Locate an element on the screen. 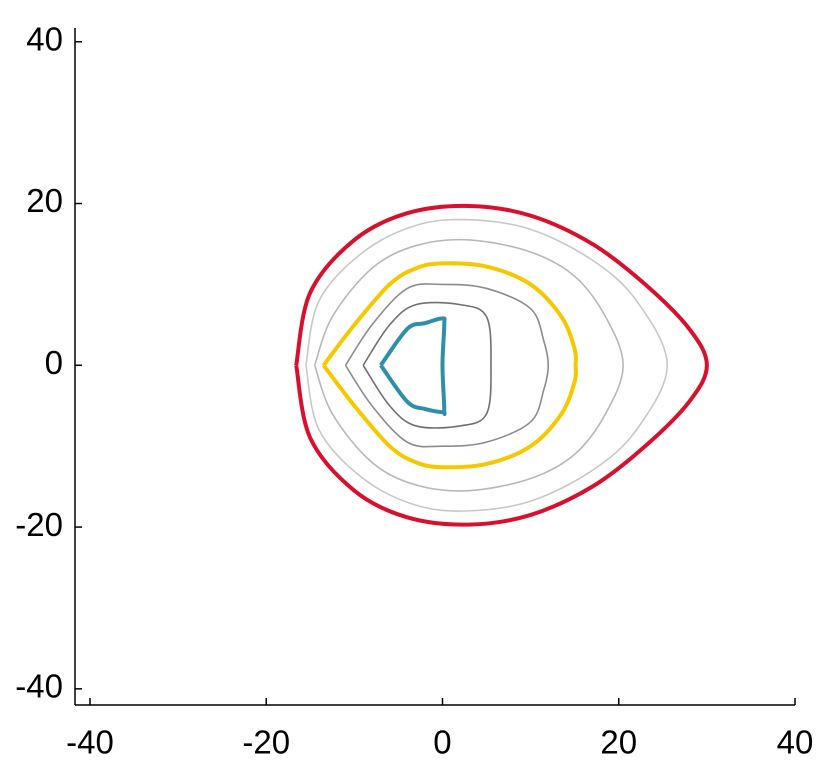  y-tick-label: -40 is located at coordinates (39, 686).